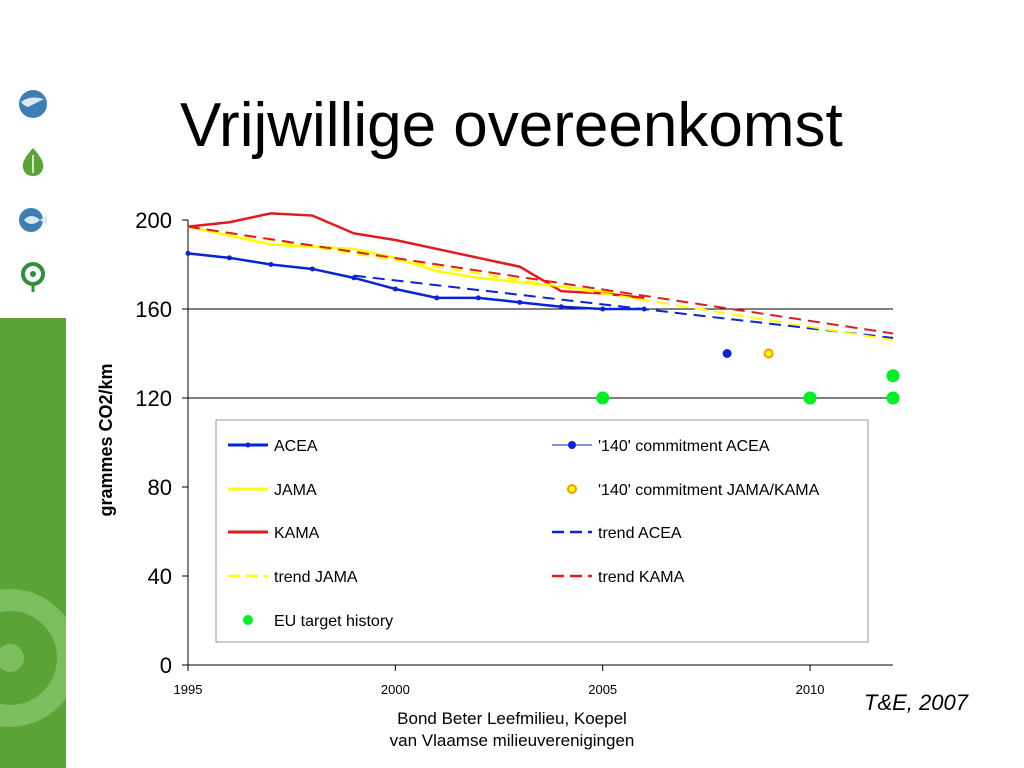  I want to click on y-tick-label: 40, so click(160, 576).